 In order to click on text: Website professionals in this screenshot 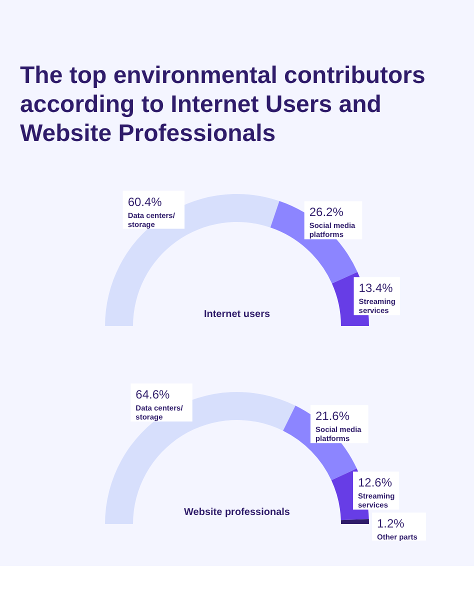, I will do `click(237, 512)`.